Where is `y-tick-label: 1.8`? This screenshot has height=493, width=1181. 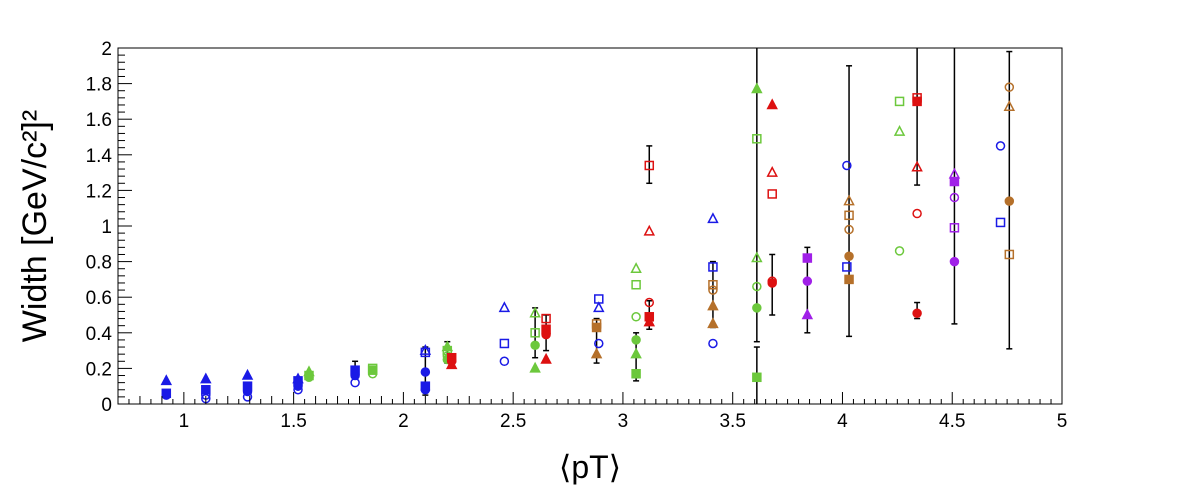 y-tick-label: 1.8 is located at coordinates (99, 85).